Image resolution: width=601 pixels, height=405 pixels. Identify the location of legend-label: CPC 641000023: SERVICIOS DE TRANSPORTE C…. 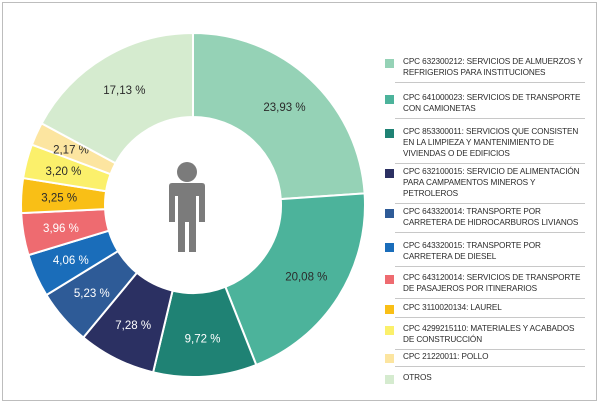
(492, 103).